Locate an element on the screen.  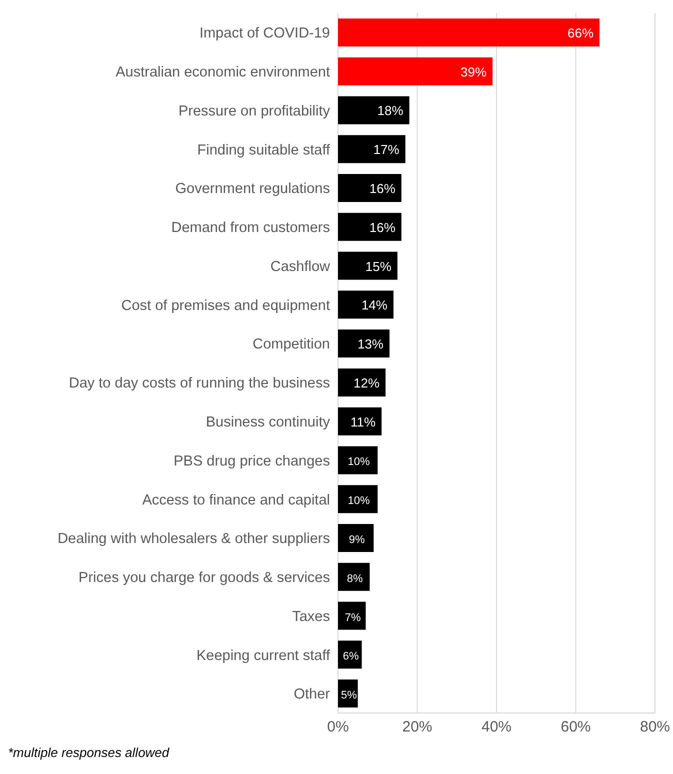
y-tick-label: Australian economic environment is located at coordinates (223, 72).